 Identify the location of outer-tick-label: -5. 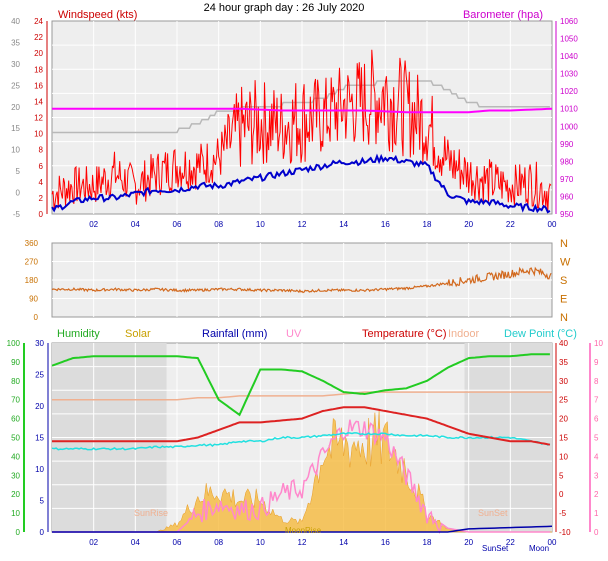
(17, 214).